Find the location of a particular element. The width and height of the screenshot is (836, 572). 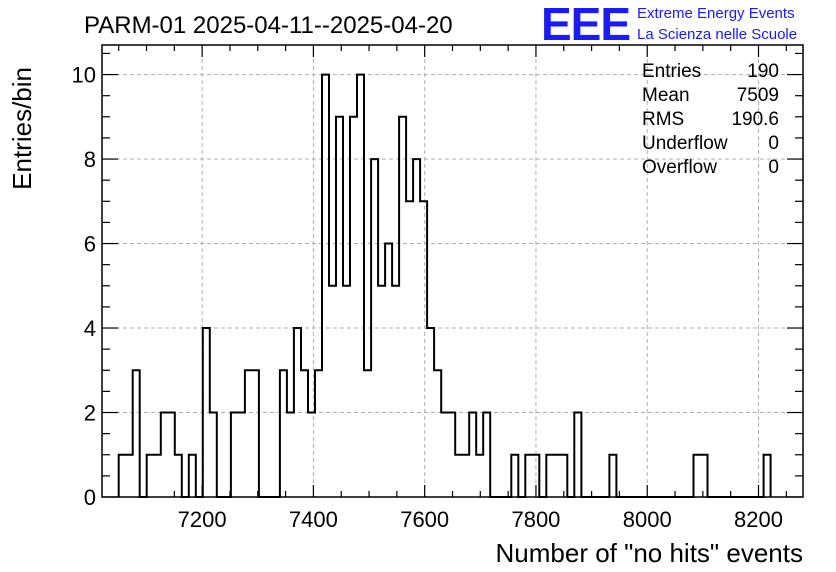

chart-title: PARM-01 2025-04-11--2025-04-20 is located at coordinates (268, 25).